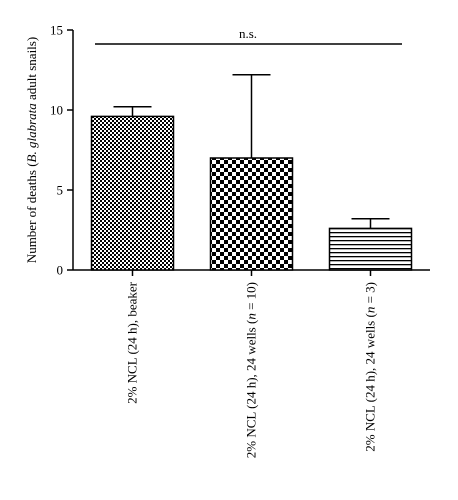 The height and width of the screenshot is (500, 458). Describe the element at coordinates (251, 297) in the screenshot. I see `category-label-part: = 10)` at that location.